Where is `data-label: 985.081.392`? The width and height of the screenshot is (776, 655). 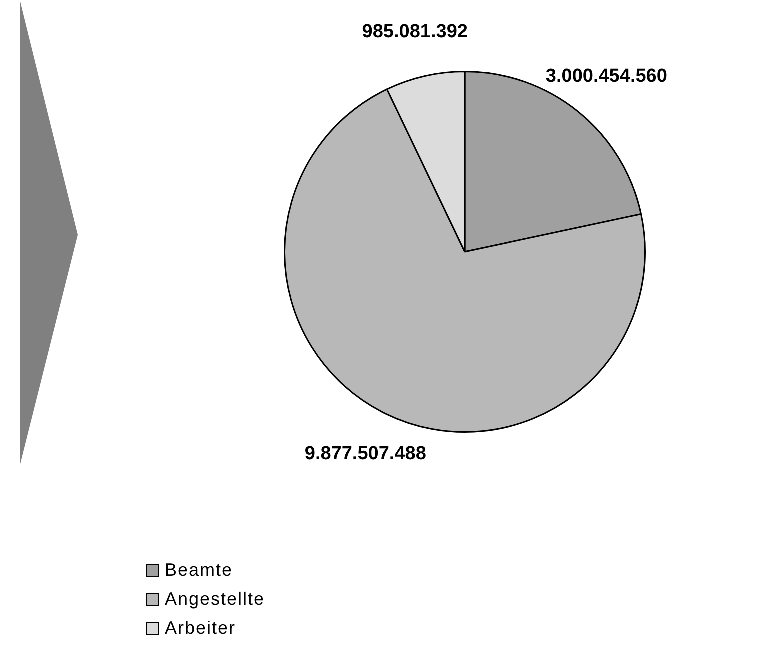
data-label: 985.081.392 is located at coordinates (415, 32).